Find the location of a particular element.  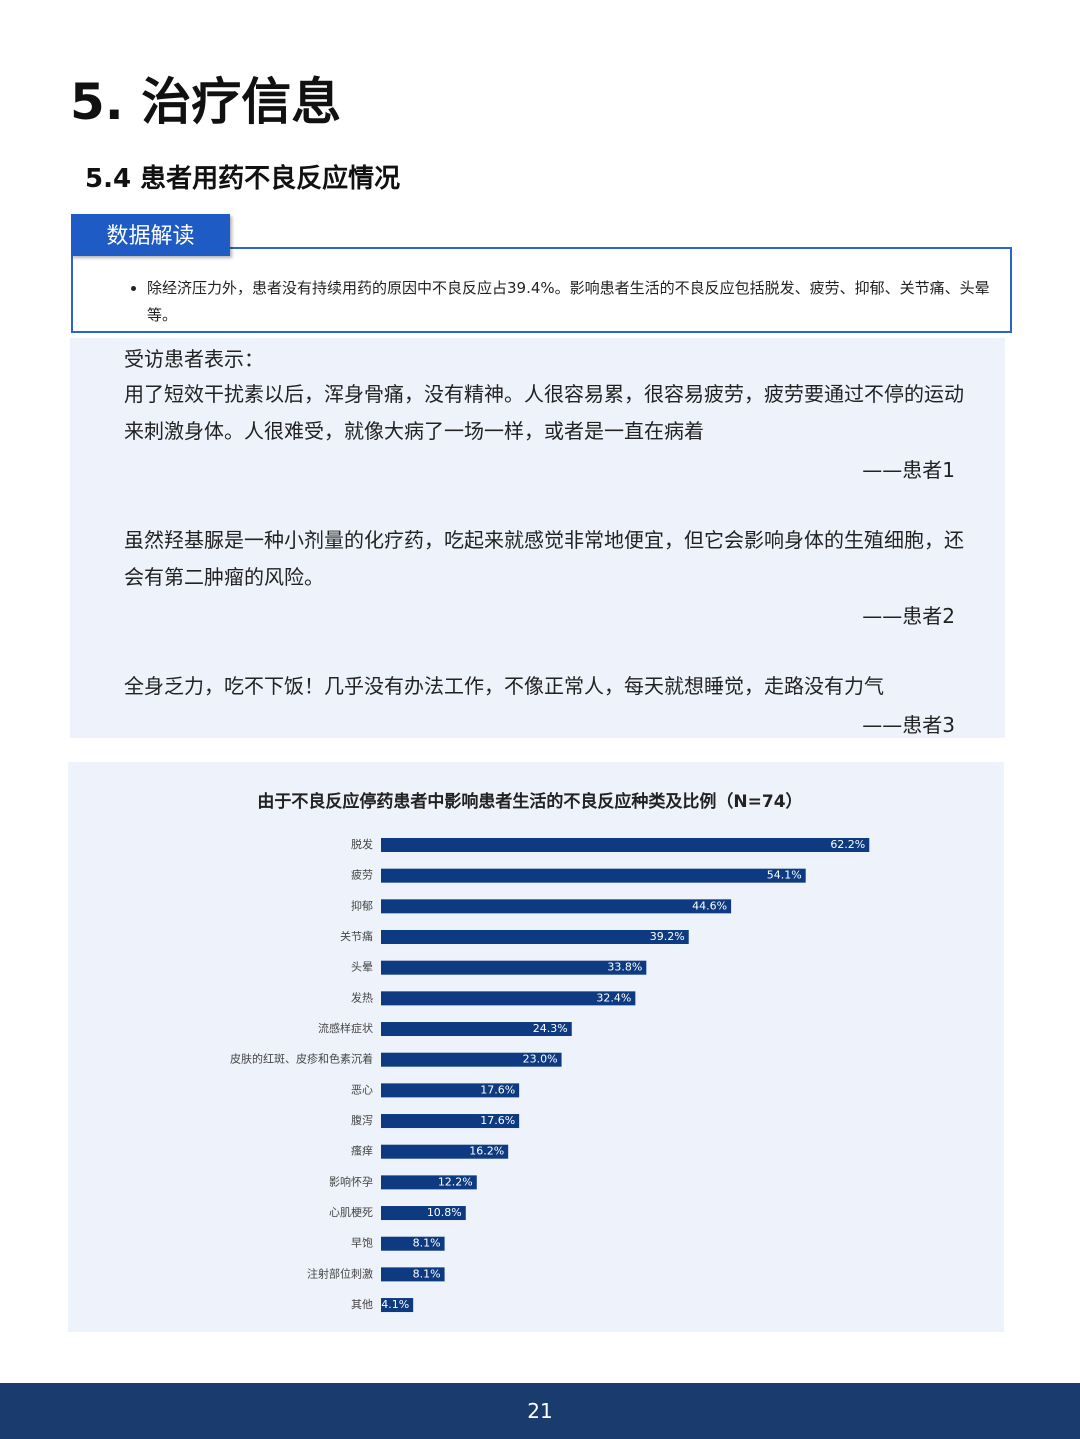

section-title: 5.4 患者用药不良反应情况 is located at coordinates (243, 179).